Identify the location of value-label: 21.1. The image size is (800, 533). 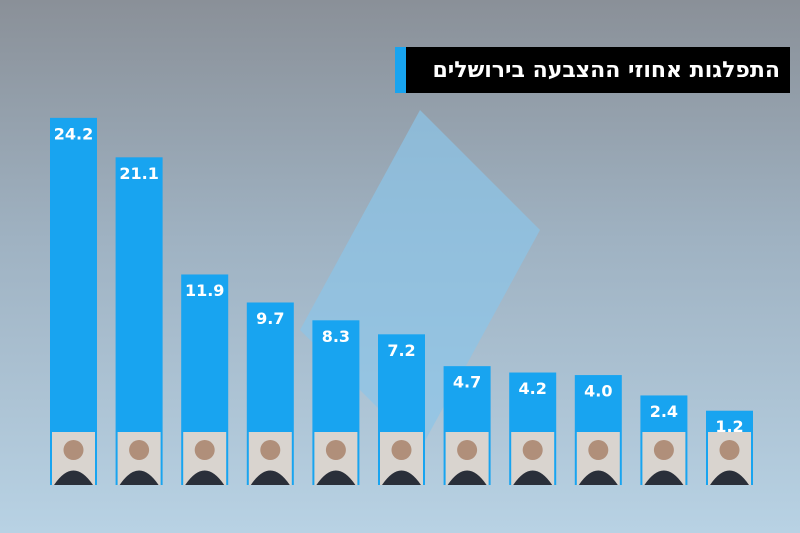
(138, 173).